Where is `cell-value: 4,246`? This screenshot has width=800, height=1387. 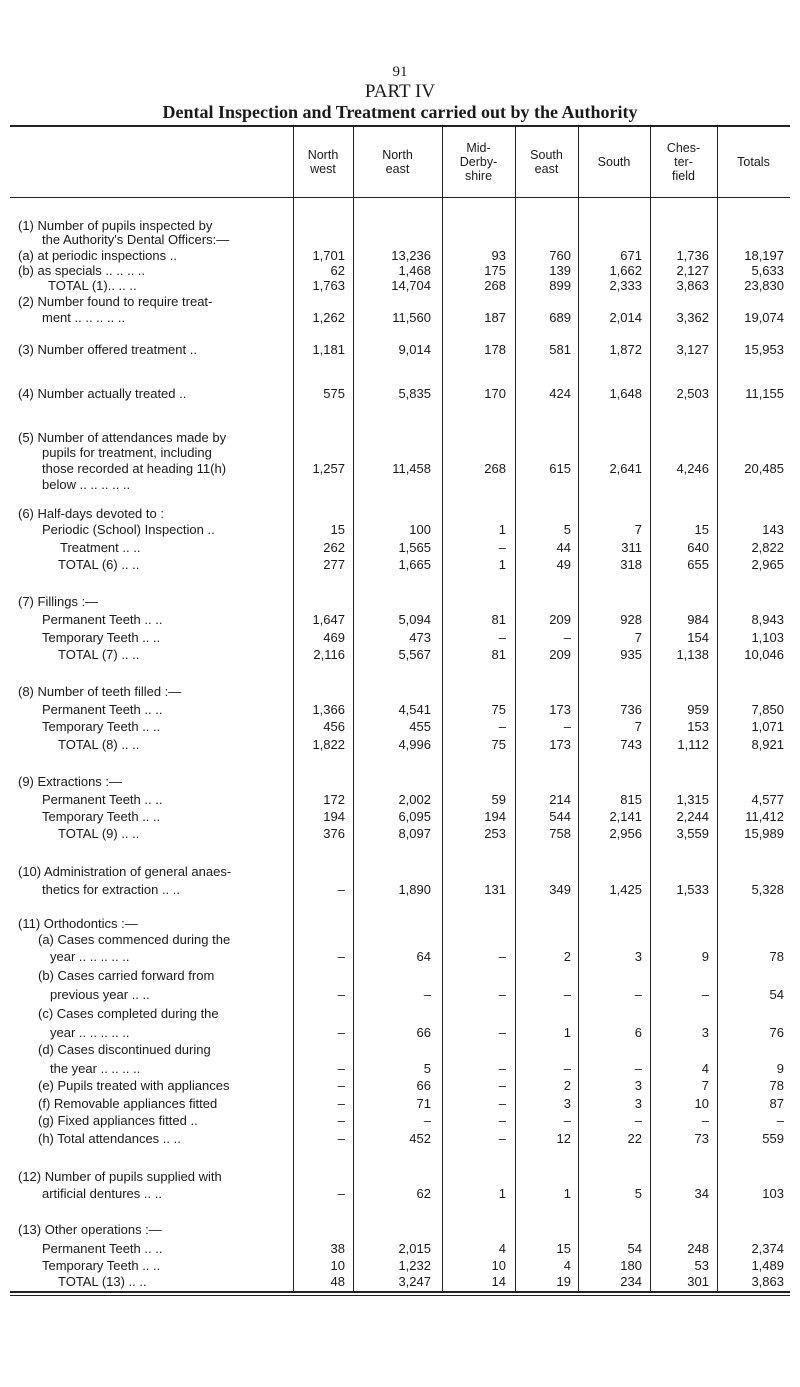 cell-value: 4,246 is located at coordinates (692, 468).